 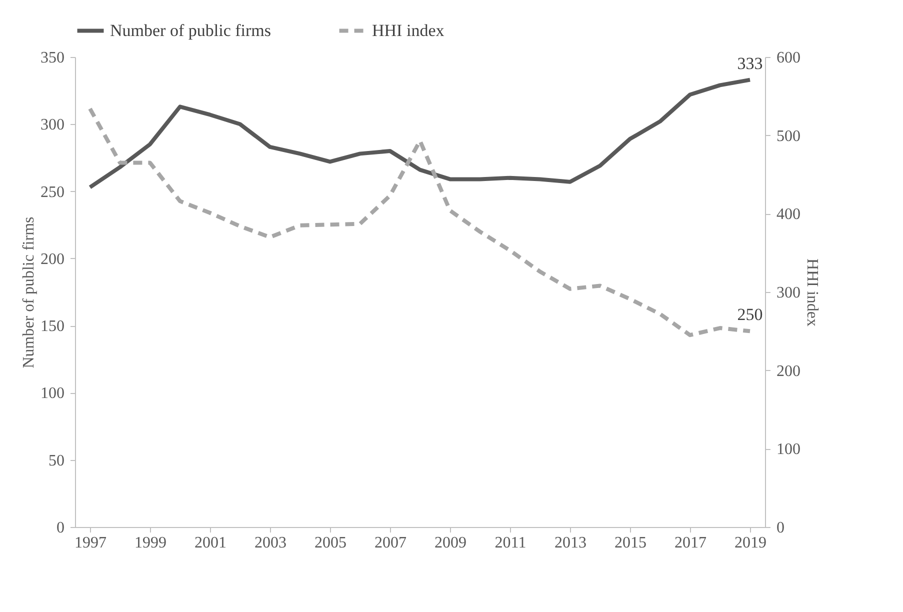 I want to click on data-label: 333, so click(x=750, y=63).